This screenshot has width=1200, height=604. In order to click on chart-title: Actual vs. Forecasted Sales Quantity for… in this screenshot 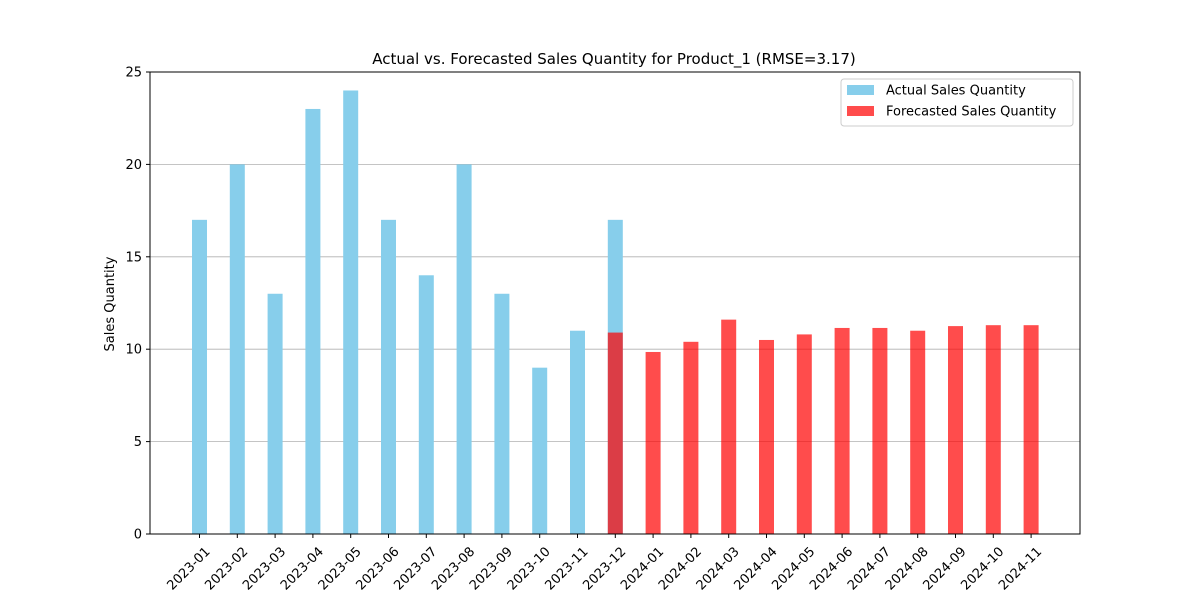, I will do `click(613, 59)`.